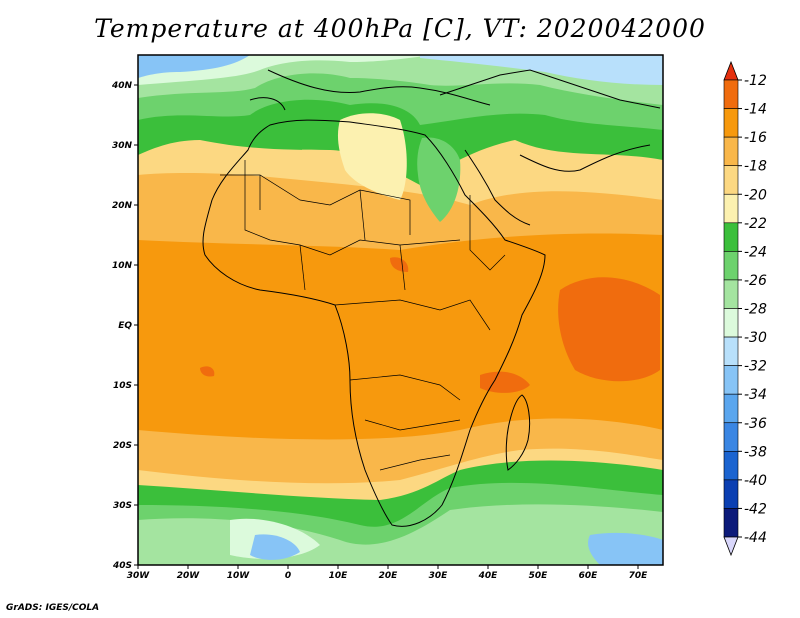 The image size is (800, 618). What do you see at coordinates (755, 367) in the screenshot?
I see `colorbar-level-label: -32` at bounding box center [755, 367].